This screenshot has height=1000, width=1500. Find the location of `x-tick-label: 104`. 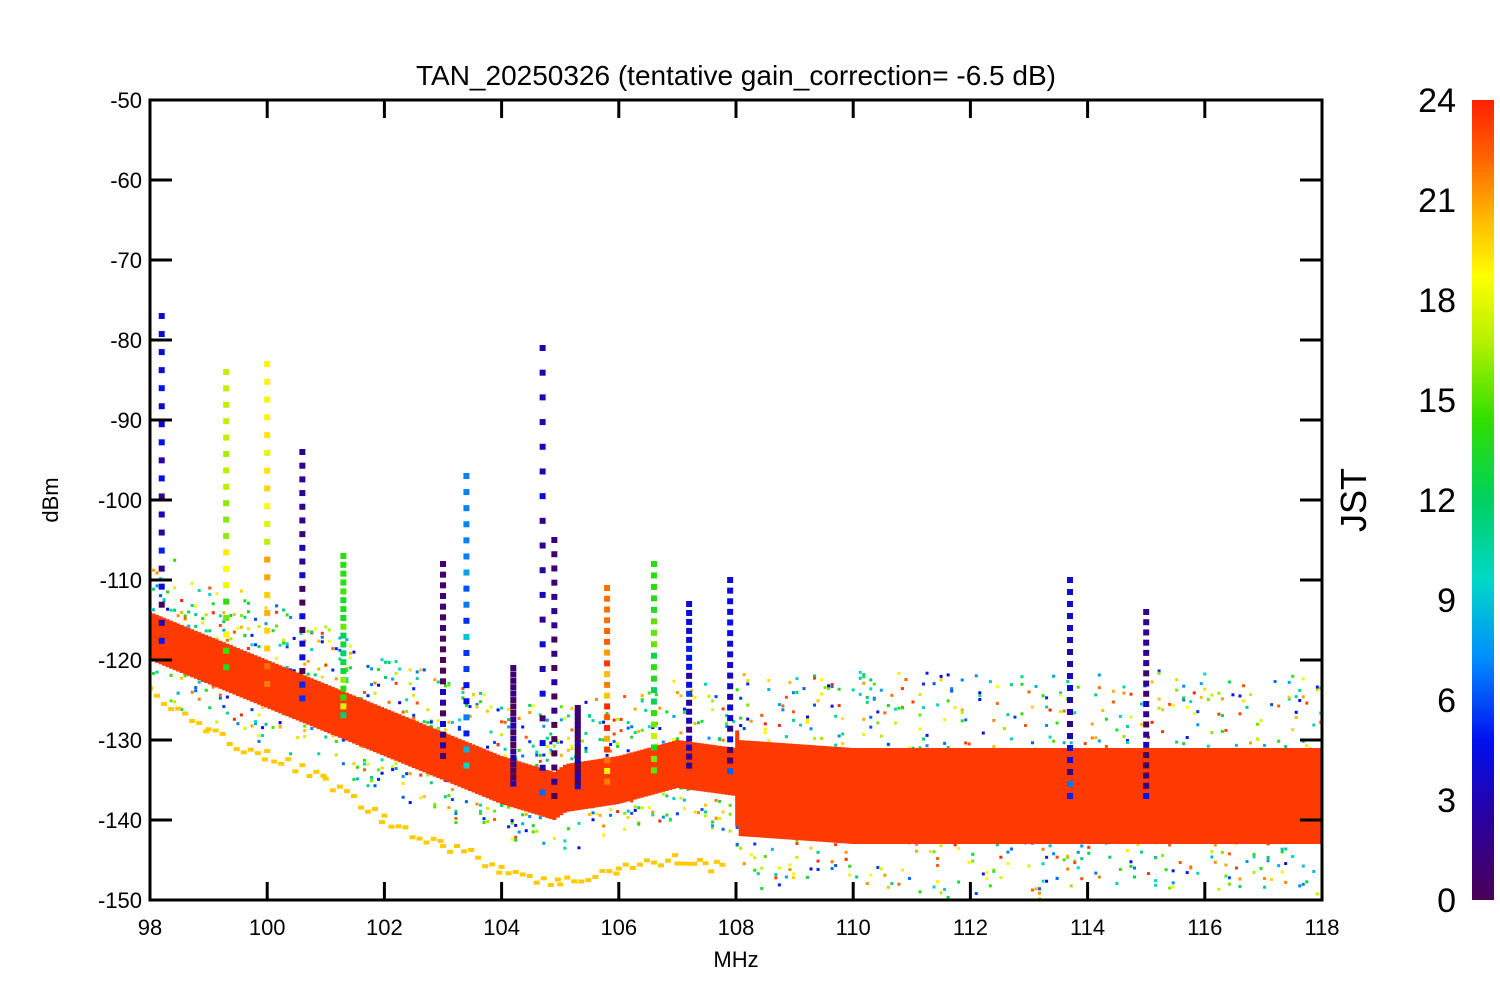

x-tick-label: 104 is located at coordinates (501, 927).